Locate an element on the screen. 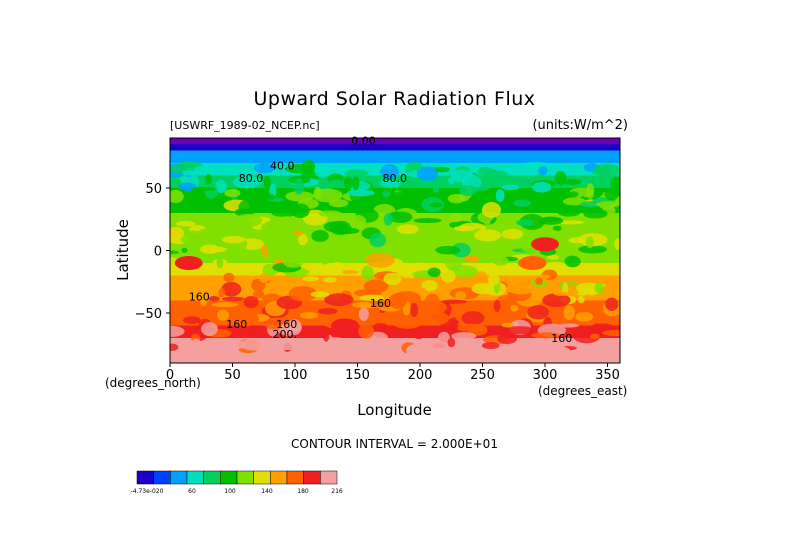  colorbar-label: 140 is located at coordinates (267, 491).